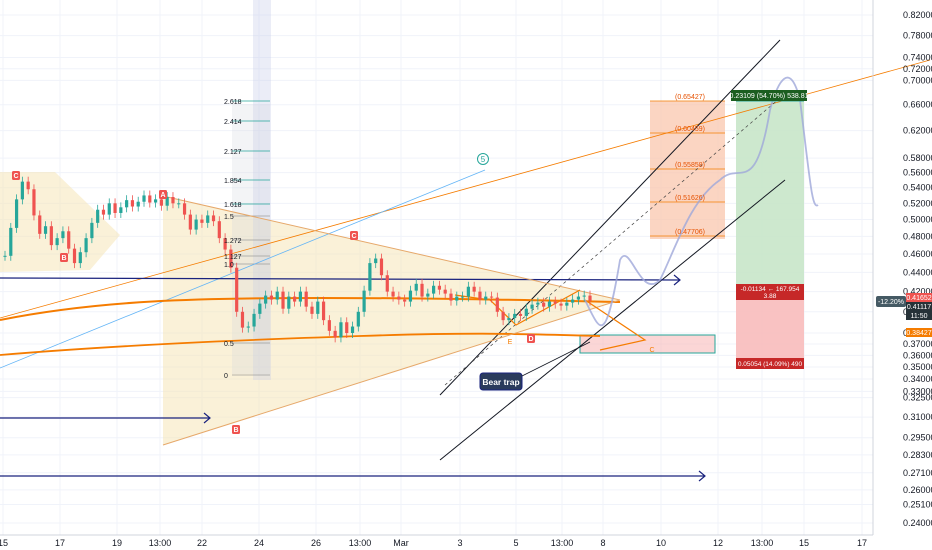 This screenshot has height=550, width=932. I want to click on wave-a-label-bg, so click(163, 194).